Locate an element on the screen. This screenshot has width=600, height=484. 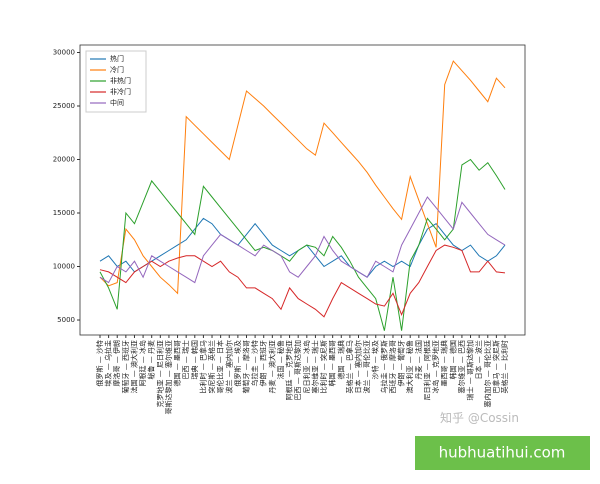
x-tick-label: 秘鲁 — 丹麦 is located at coordinates (151, 359).